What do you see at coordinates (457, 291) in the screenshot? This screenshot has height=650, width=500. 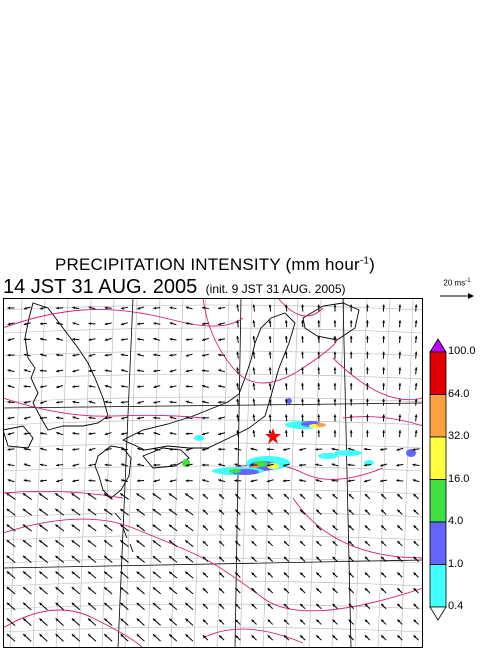 I see `wind-reference: 20 ms-1` at bounding box center [457, 291].